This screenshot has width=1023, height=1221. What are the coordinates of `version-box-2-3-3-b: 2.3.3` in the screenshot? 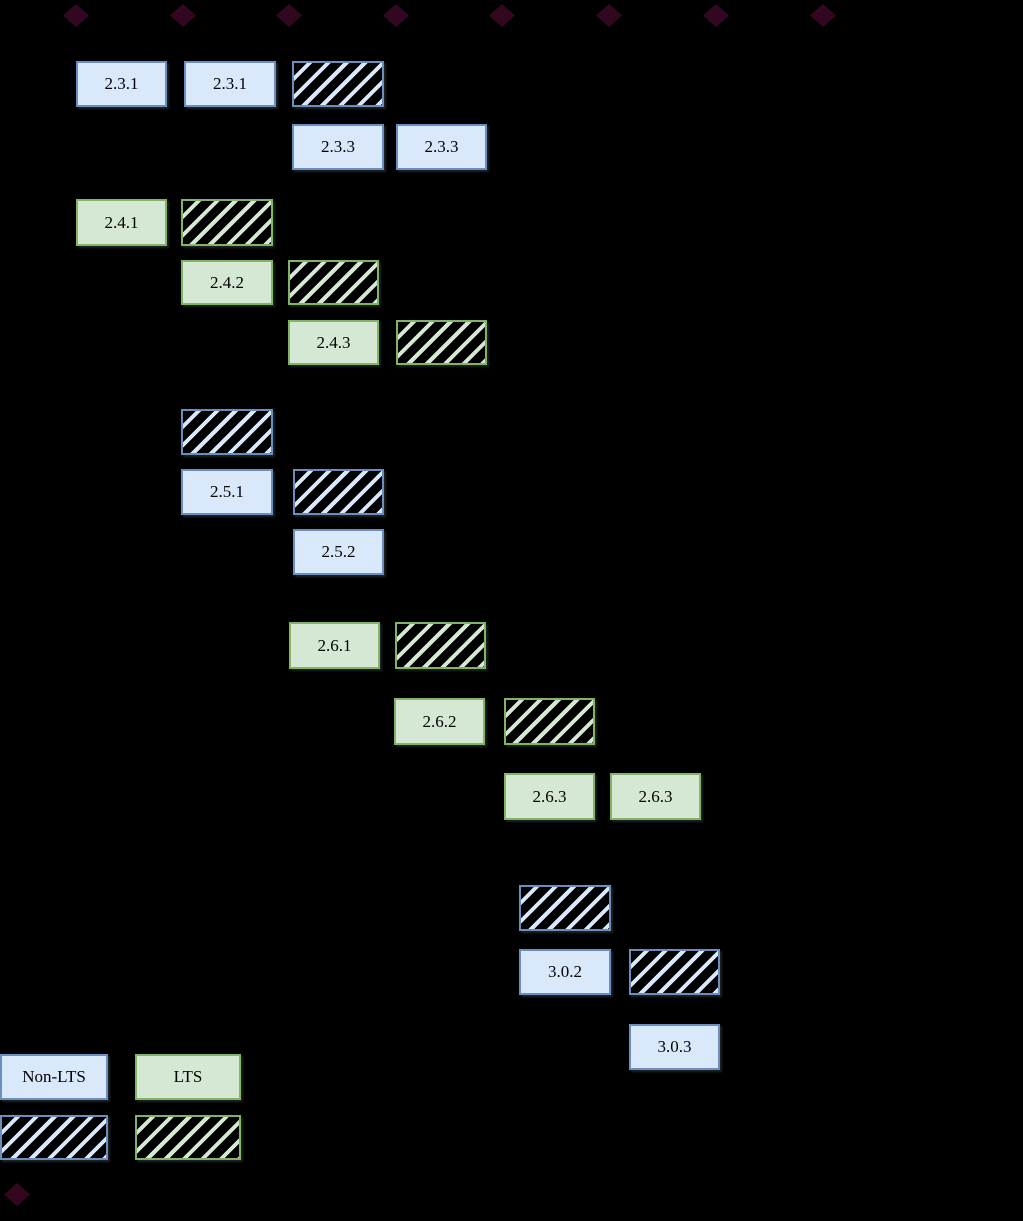 It's located at (441, 147).